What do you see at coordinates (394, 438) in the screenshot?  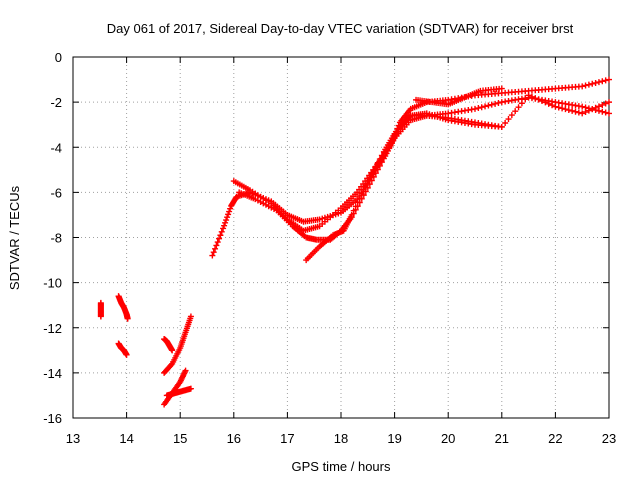 I see `x-tick-label: 19` at bounding box center [394, 438].